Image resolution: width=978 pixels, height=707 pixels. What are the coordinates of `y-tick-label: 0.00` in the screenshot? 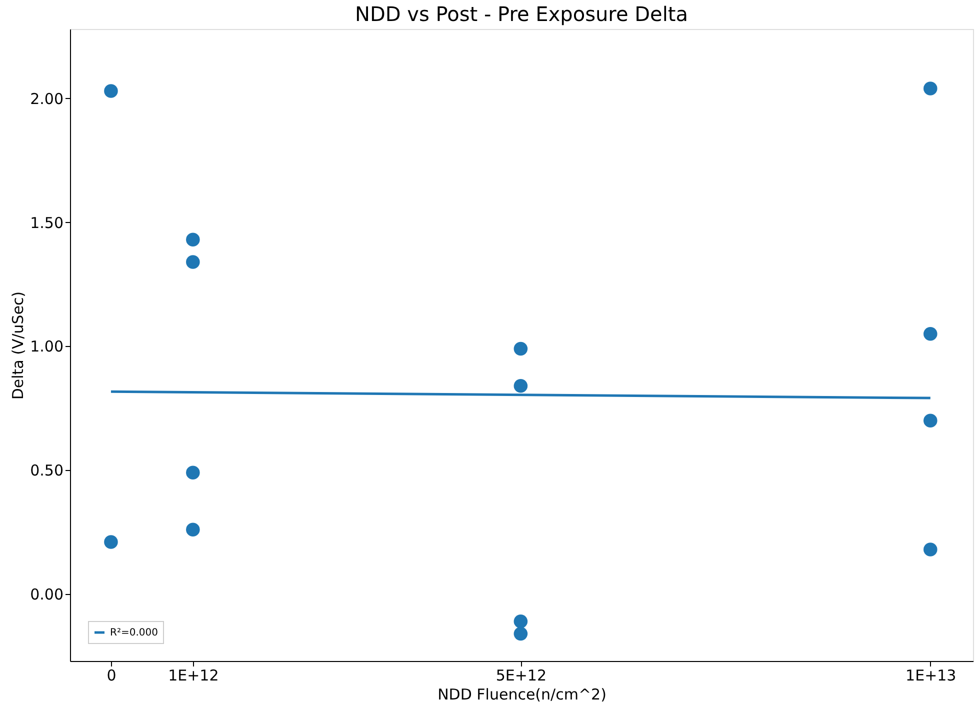 It's located at (47, 595).